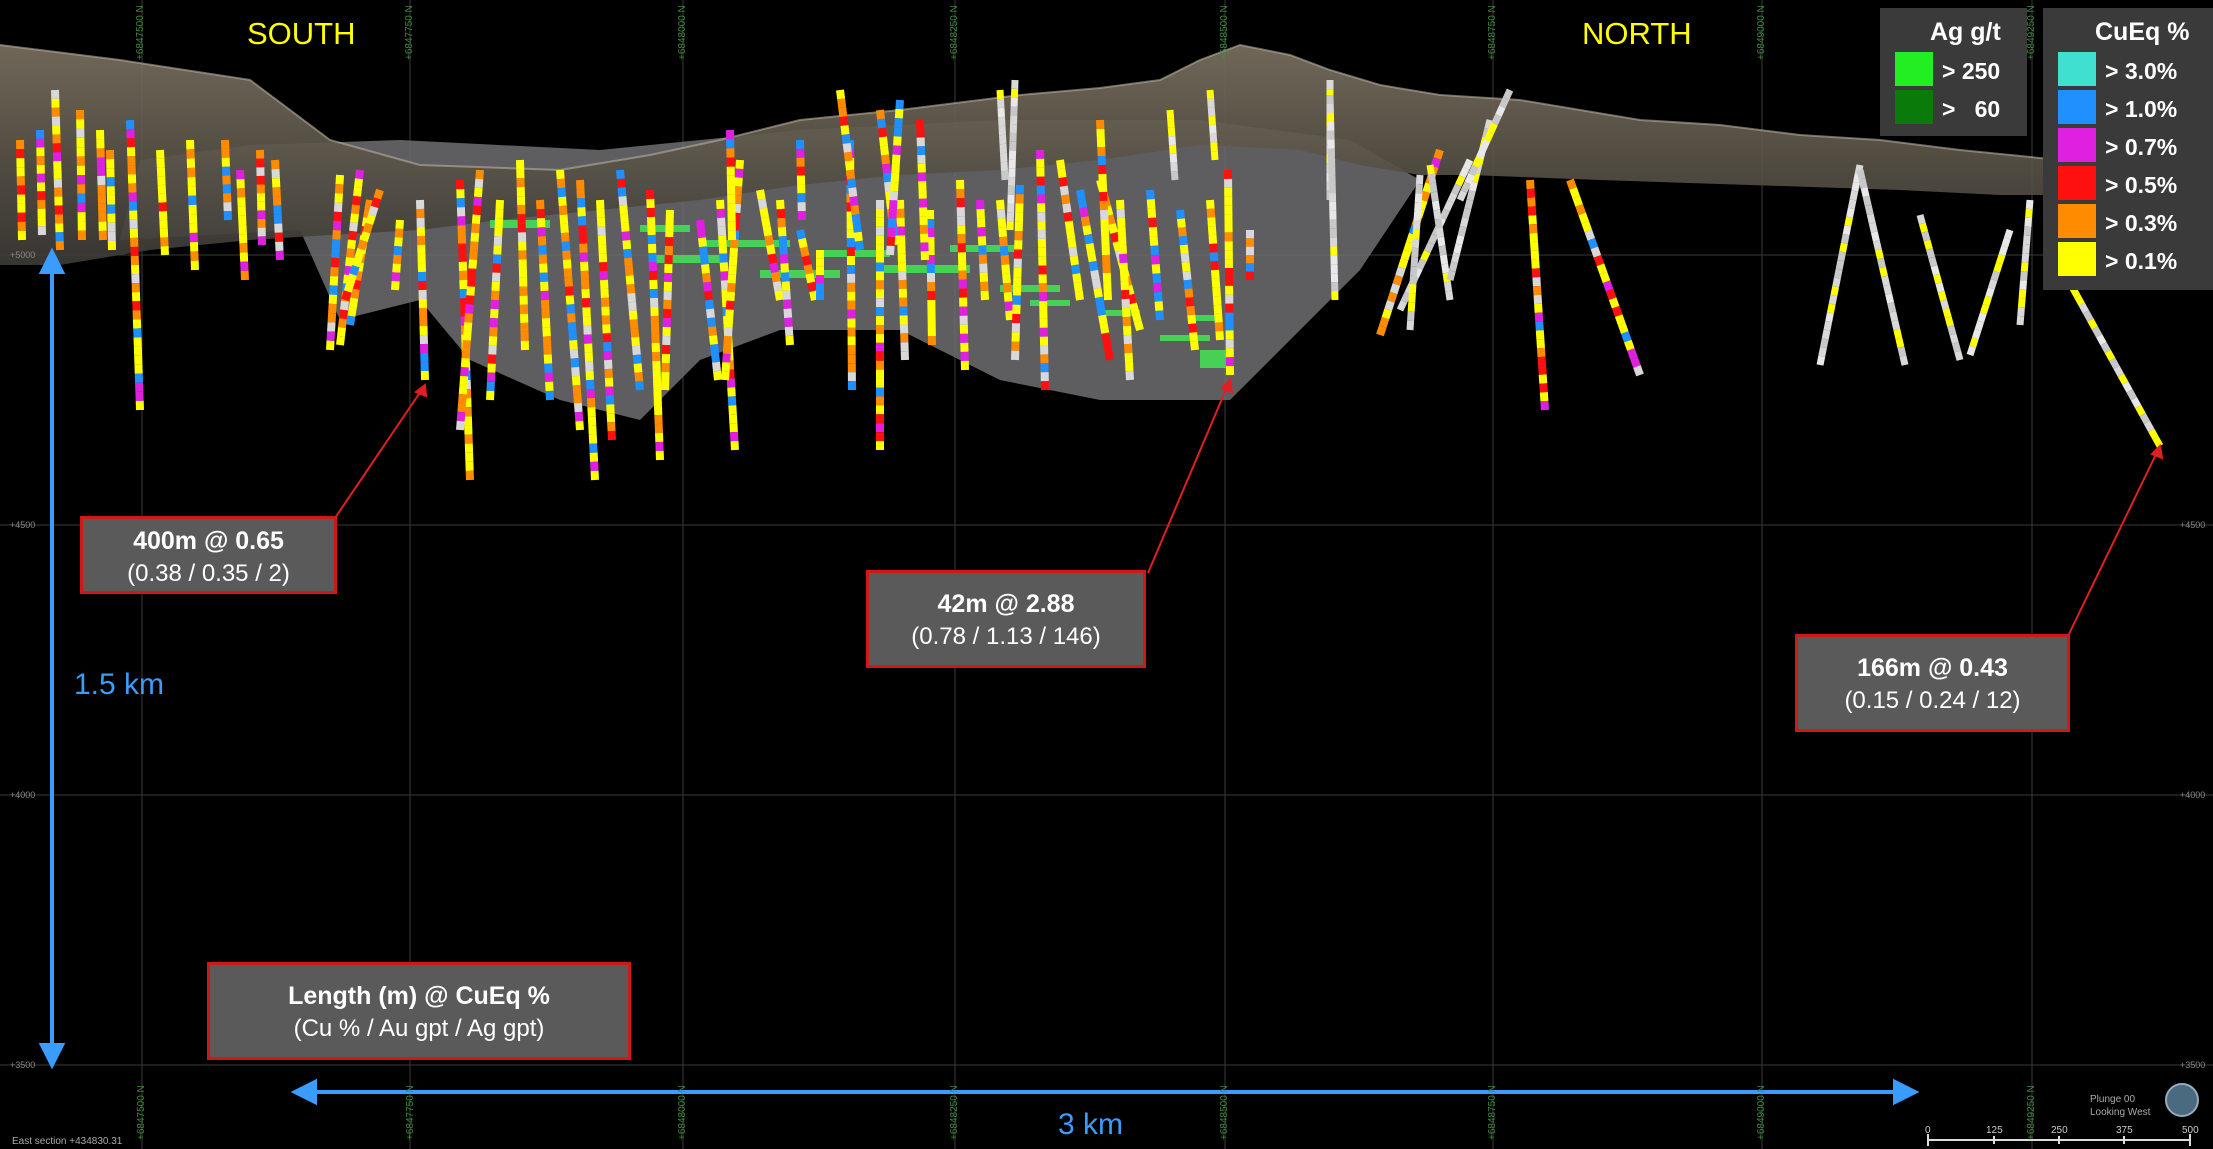  Describe the element at coordinates (1971, 71) in the screenshot. I see `ag-legend-label: > 250` at that location.